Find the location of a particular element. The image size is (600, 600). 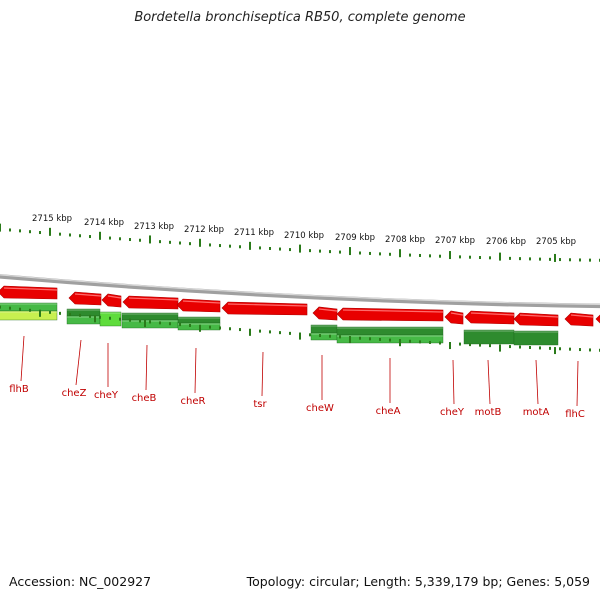

accession-text: Accession: NC_002927 is located at coordinates (80, 581).